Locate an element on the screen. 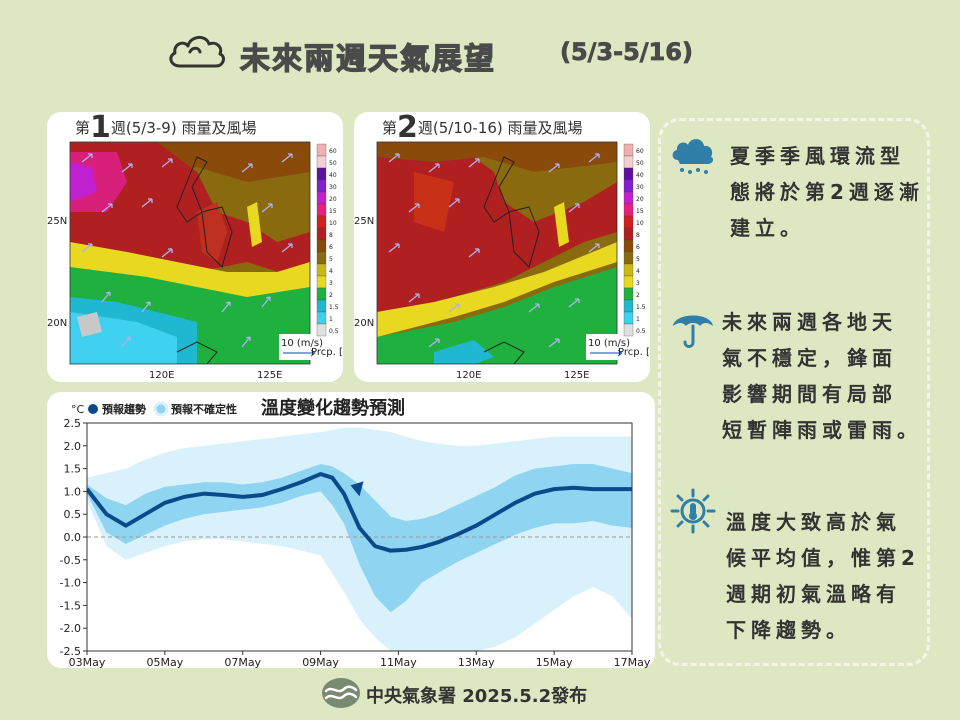 This screenshot has width=960, height=720. note-temperature: 溫度大致高於氣 候平均值，惟第2 週期初氣溫略有 下降趨勢。 is located at coordinates (829, 576).